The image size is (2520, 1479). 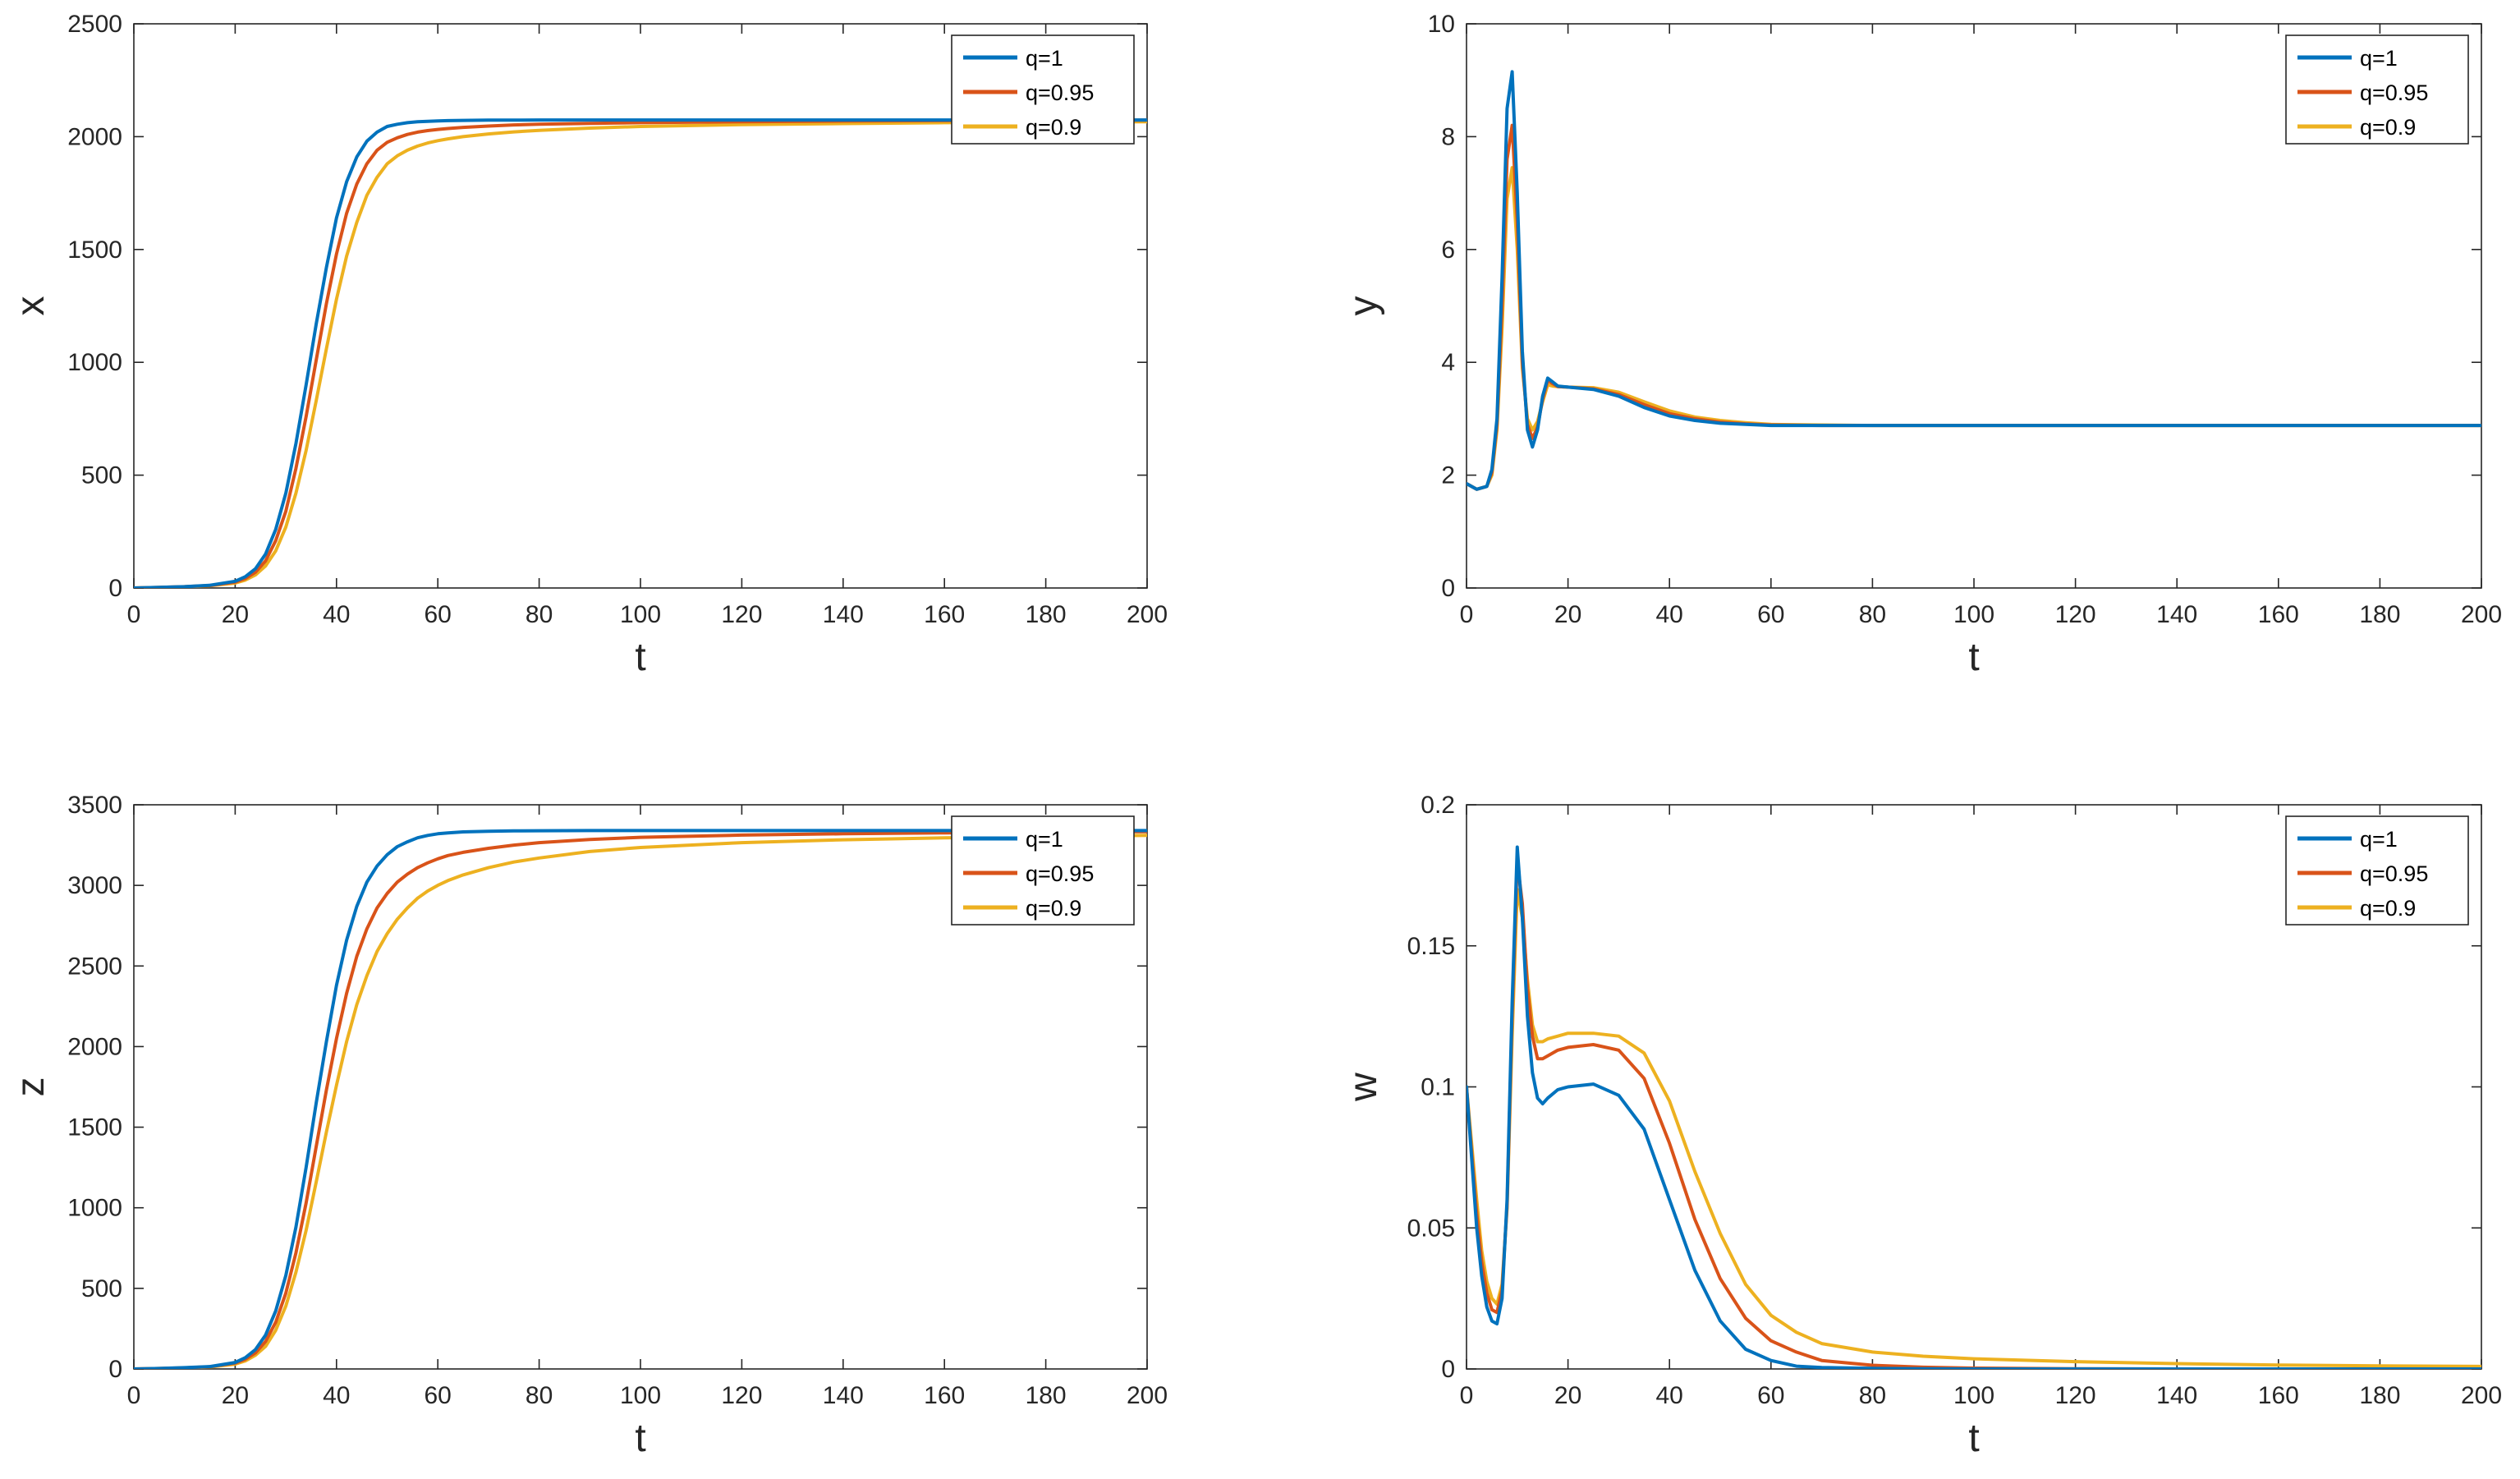 I want to click on y-tick-label: 3500, so click(x=94, y=806).